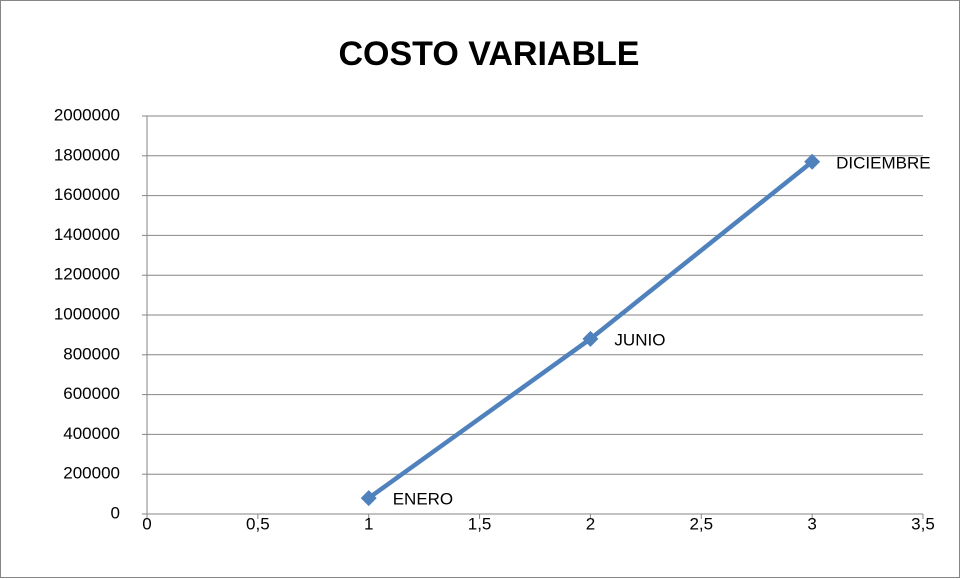 This screenshot has height=579, width=961. Describe the element at coordinates (91, 353) in the screenshot. I see `y-tick-label: 800000` at that location.